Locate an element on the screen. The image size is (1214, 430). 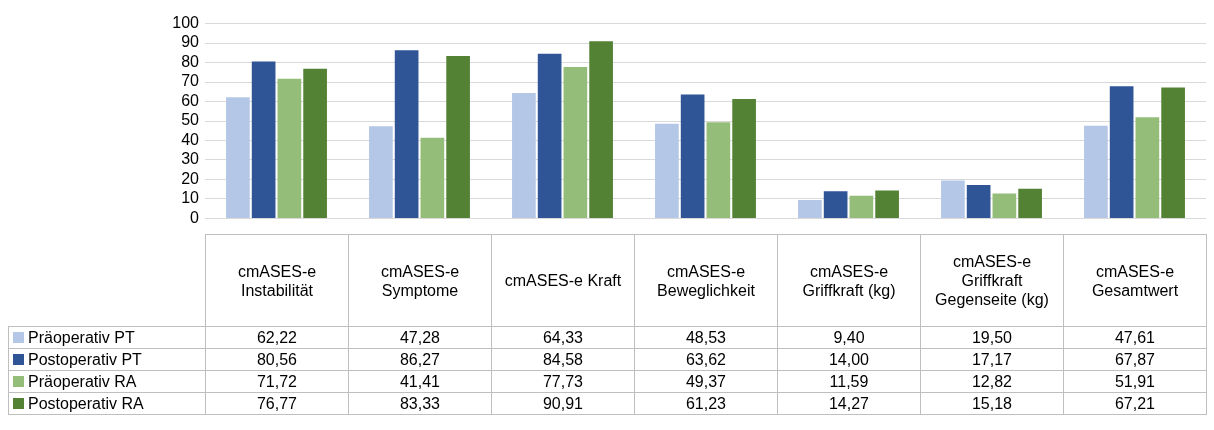
x-tick-label: cmASES-e Griffkraft Gegenseite (kg) is located at coordinates (992, 280).